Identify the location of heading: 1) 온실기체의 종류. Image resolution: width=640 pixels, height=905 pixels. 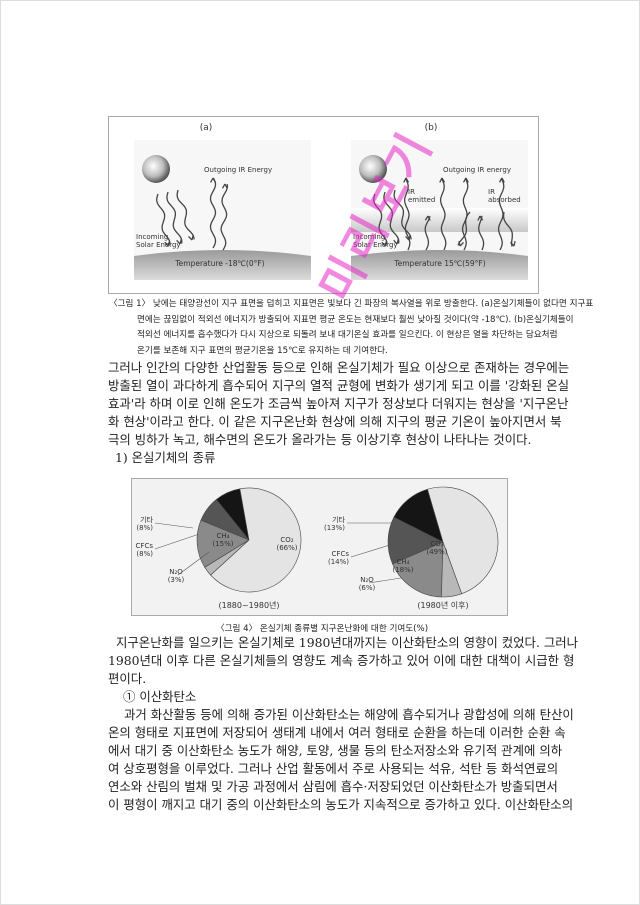
(165, 457).